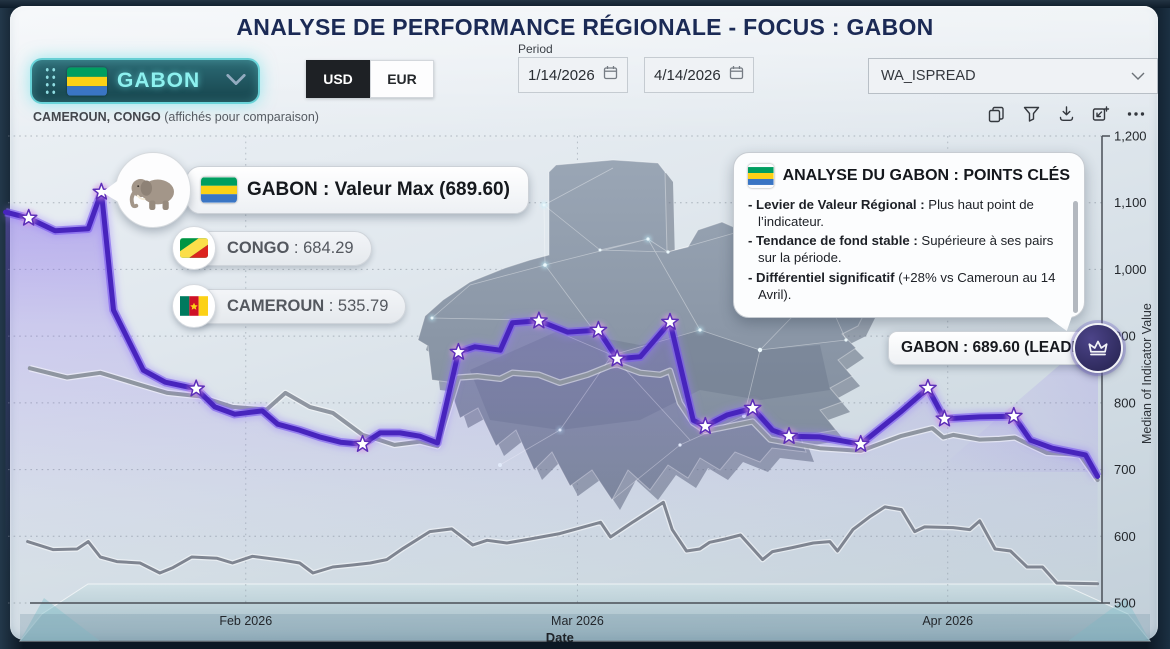 Image resolution: width=1170 pixels, height=649 pixels. What do you see at coordinates (1125, 536) in the screenshot?
I see `y-axis-tick-label: 600` at bounding box center [1125, 536].